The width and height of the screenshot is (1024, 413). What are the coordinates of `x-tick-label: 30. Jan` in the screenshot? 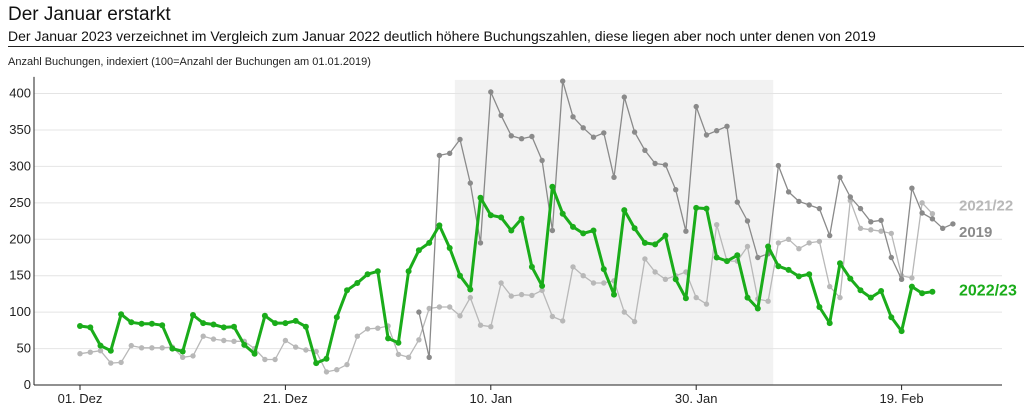 It's located at (696, 398).